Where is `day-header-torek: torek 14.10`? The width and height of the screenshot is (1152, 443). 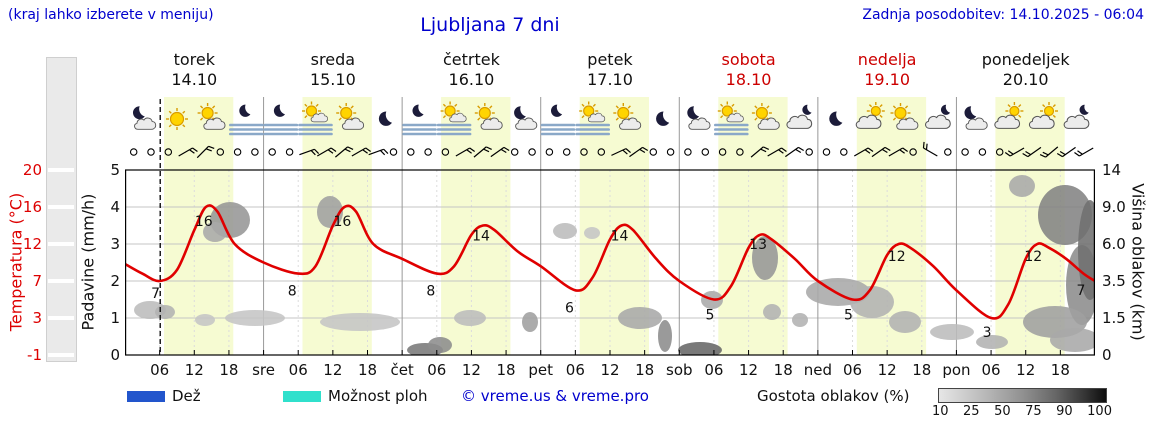 day-header-torek: torek 14.10 is located at coordinates (194, 70).